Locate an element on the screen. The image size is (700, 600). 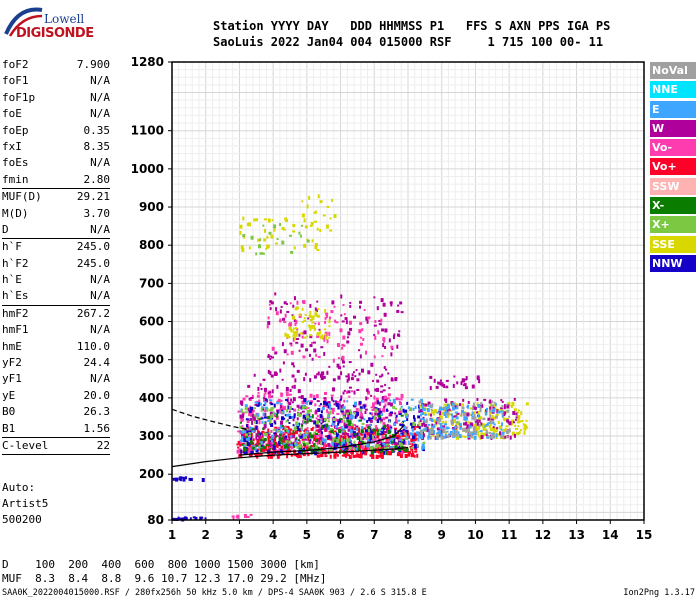
auto-label: Auto: is located at coordinates (19, 487).